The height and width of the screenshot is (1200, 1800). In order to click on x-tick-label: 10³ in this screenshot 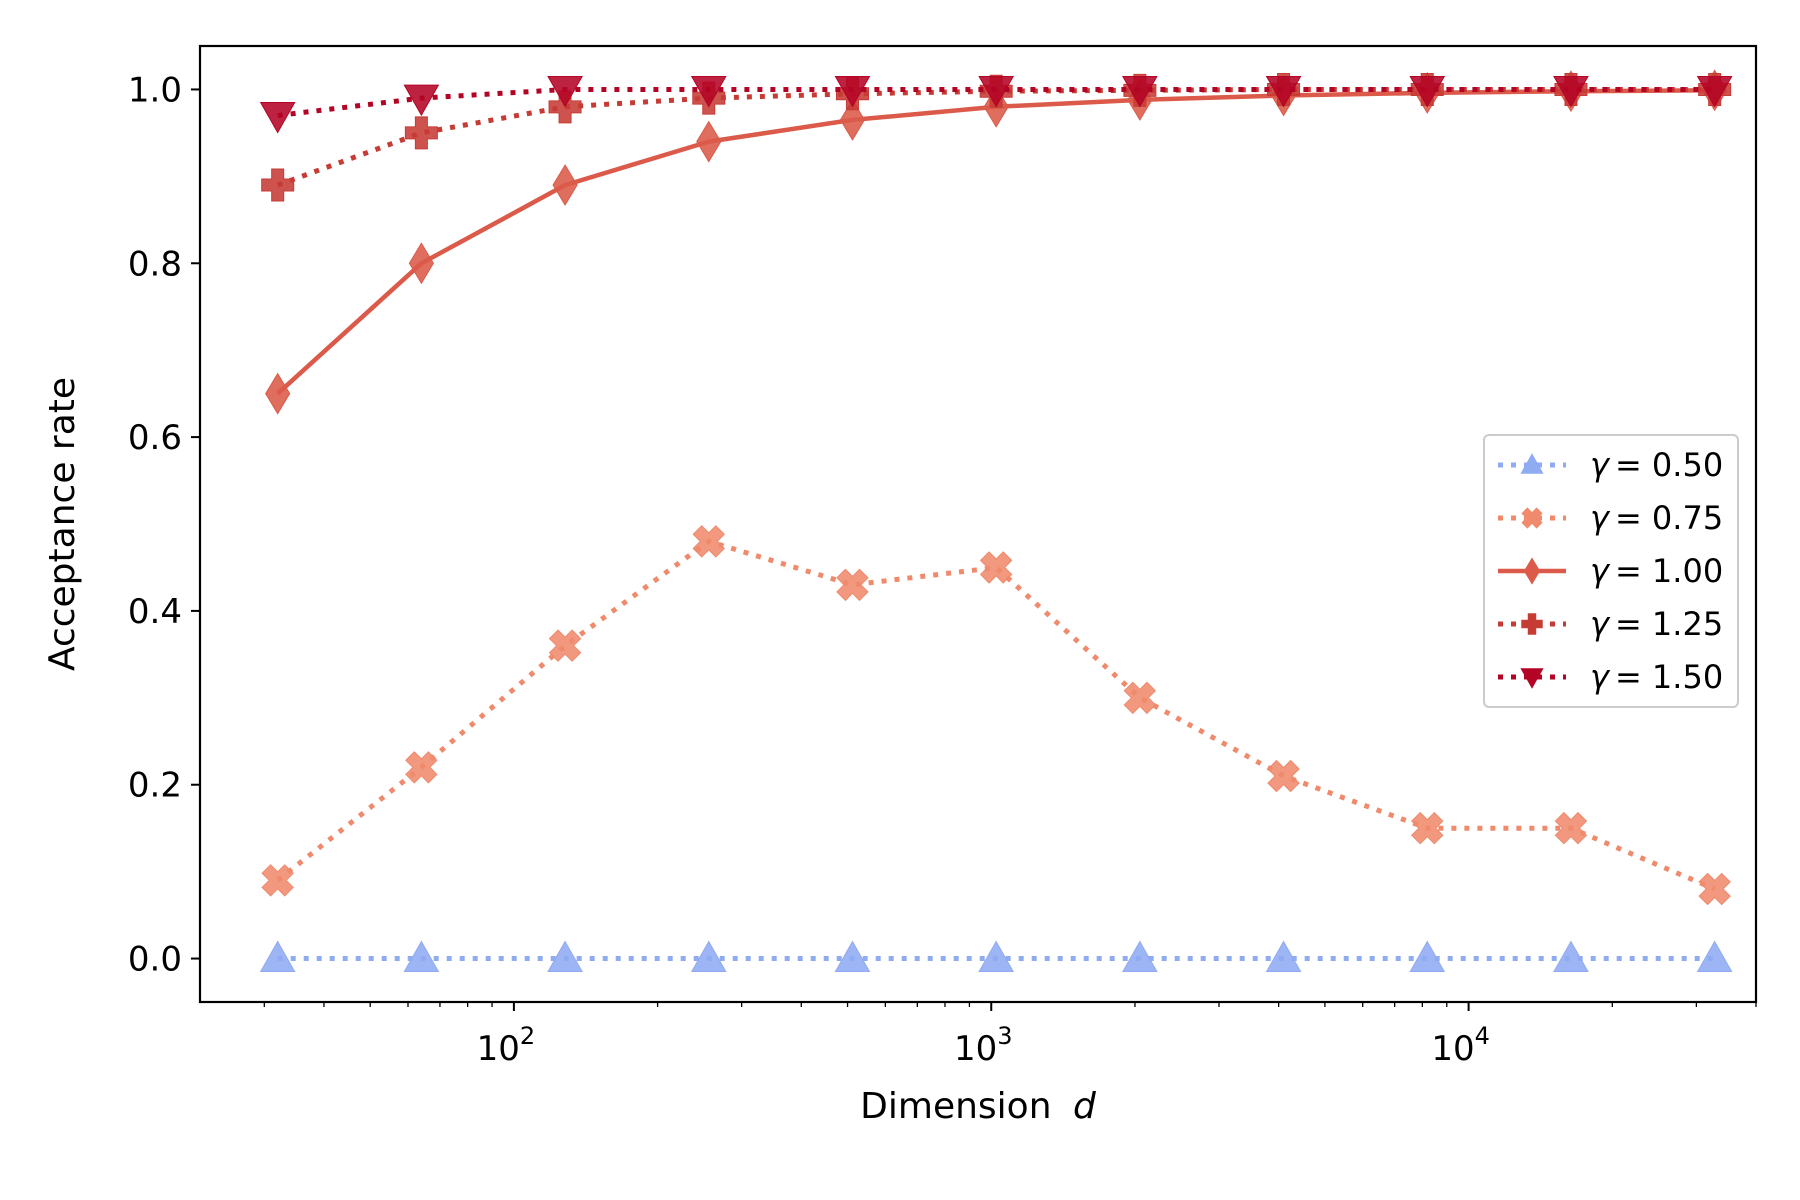, I will do `click(983, 1045)`.